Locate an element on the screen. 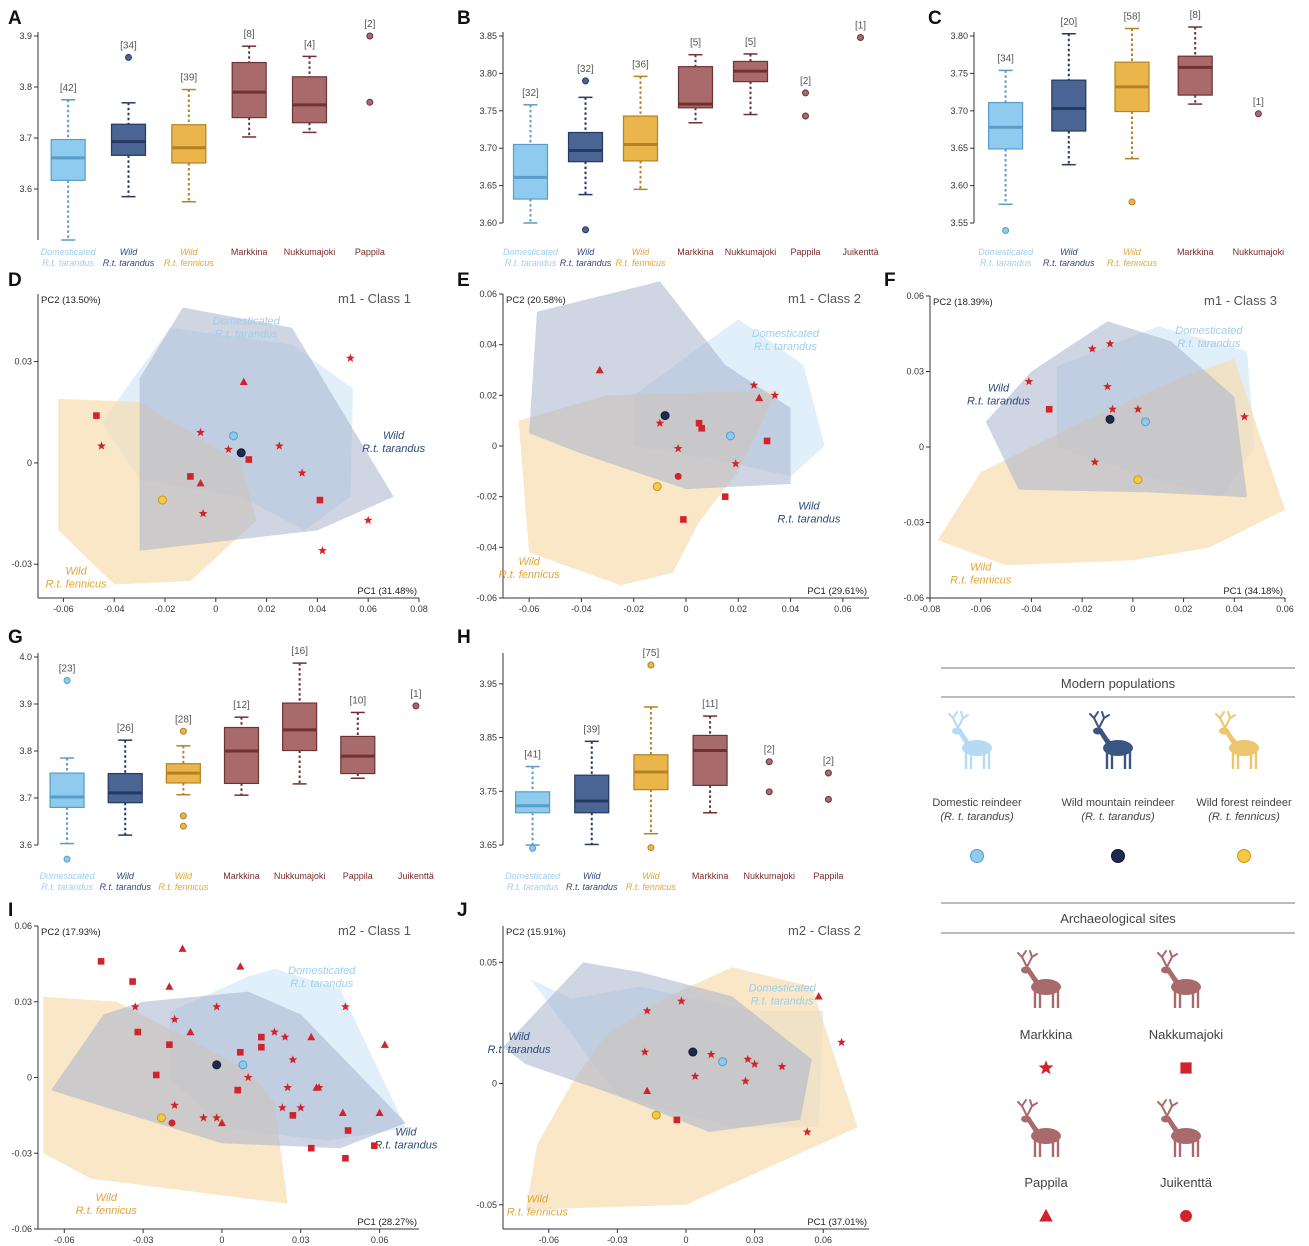 Image resolution: width=1309 pixels, height=1246 pixels. group-label: Markkina is located at coordinates (710, 876).